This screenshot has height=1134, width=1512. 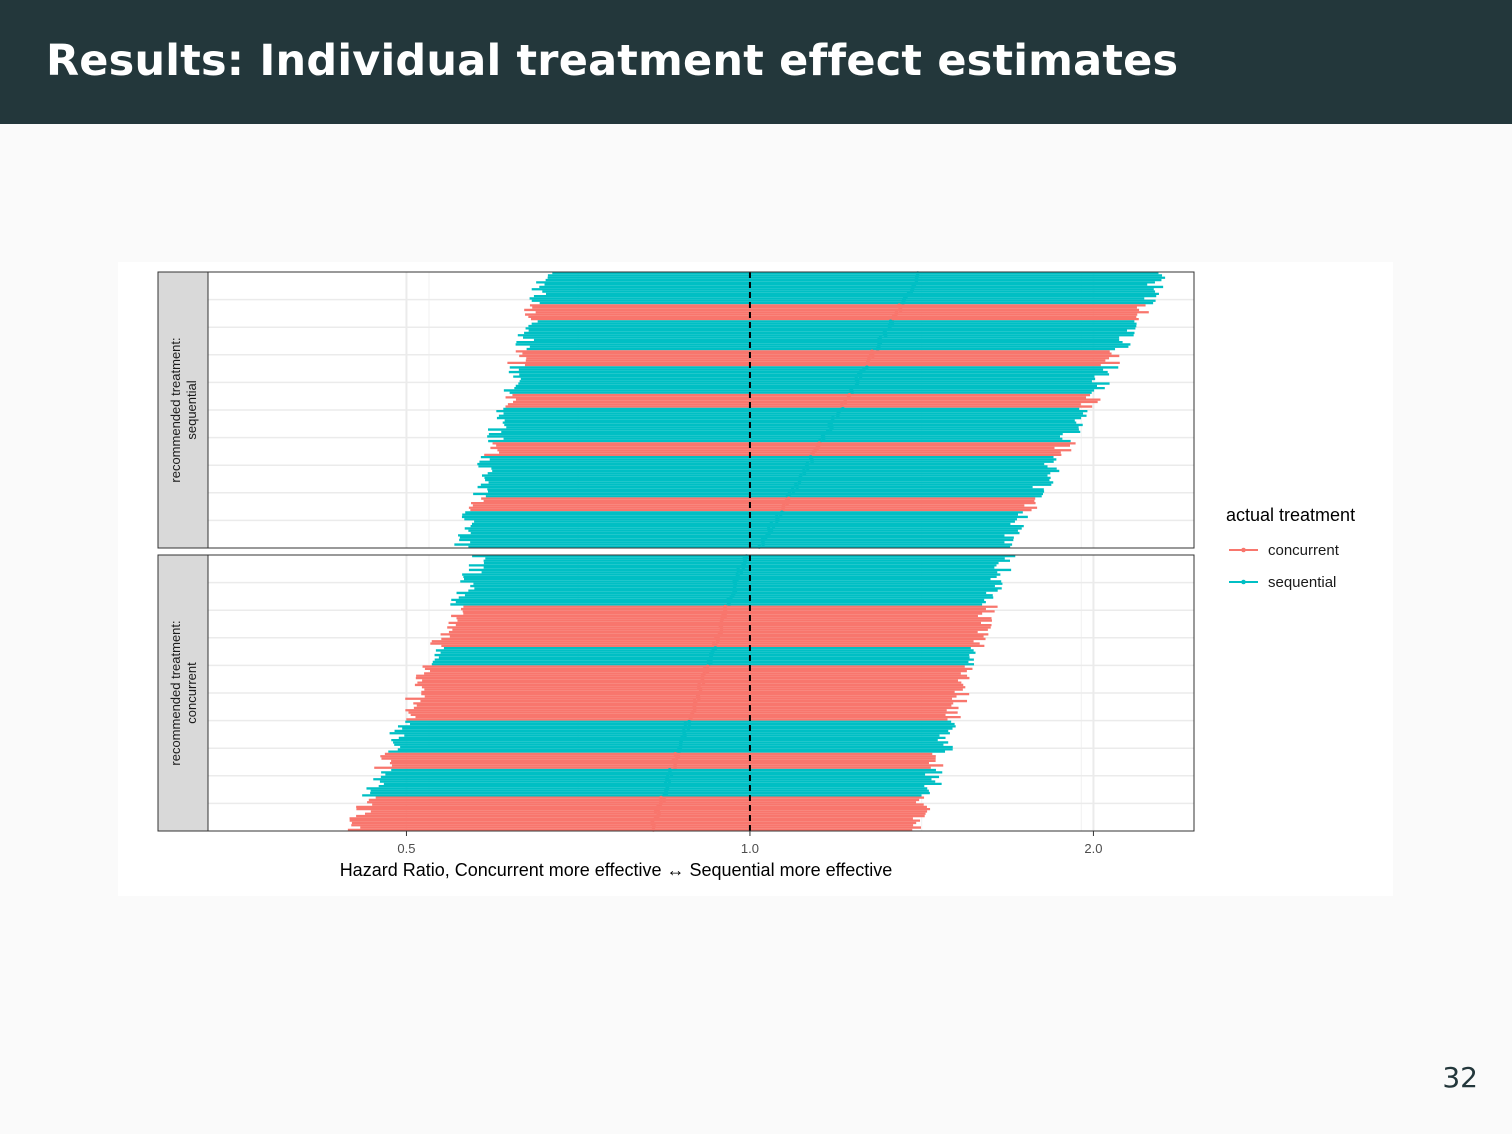 What do you see at coordinates (1093, 848) in the screenshot?
I see `x-tick-label: 2.0` at bounding box center [1093, 848].